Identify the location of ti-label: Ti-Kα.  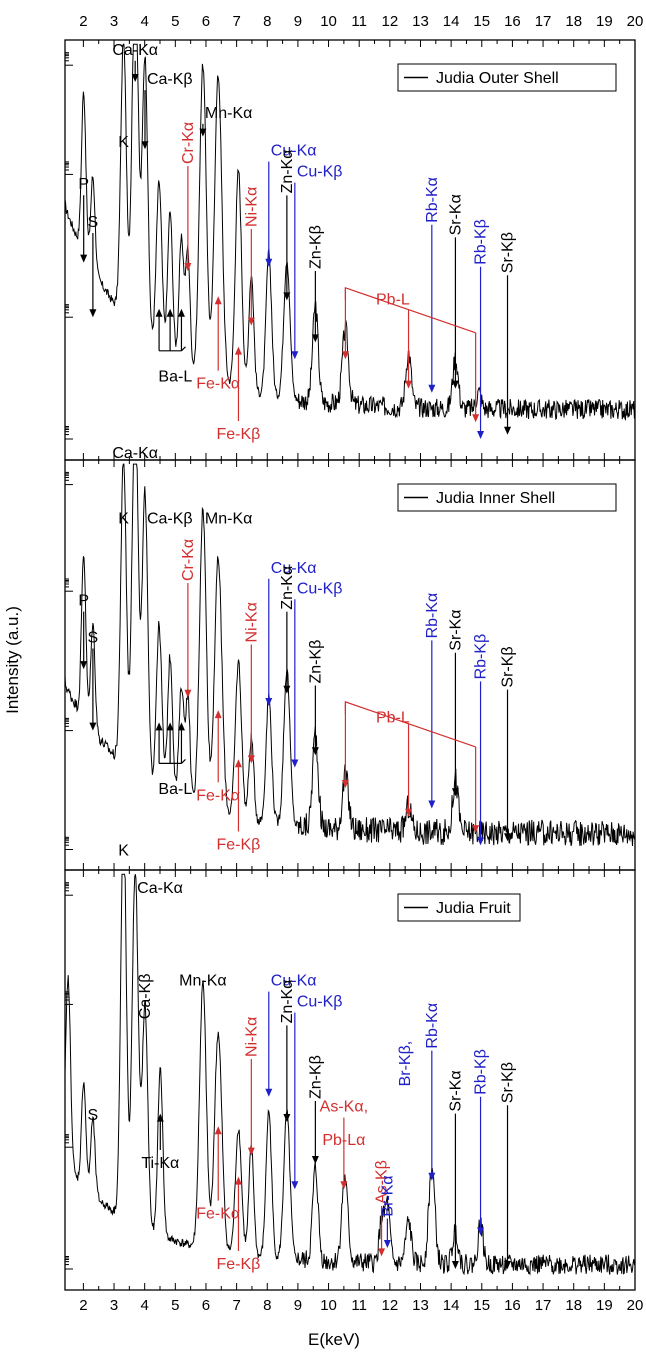
(160, 1163).